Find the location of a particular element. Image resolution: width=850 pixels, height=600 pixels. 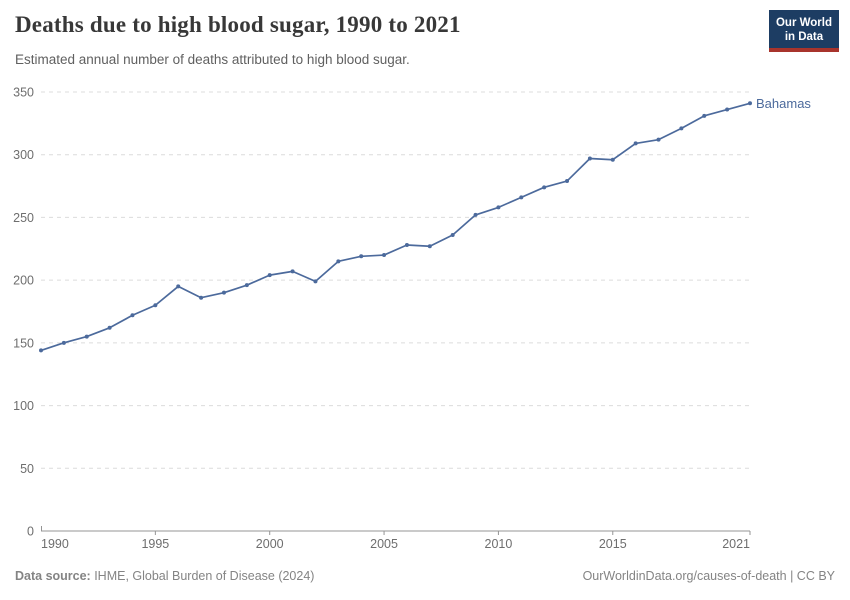

owid-logo: Our World in Data is located at coordinates (803, 31).